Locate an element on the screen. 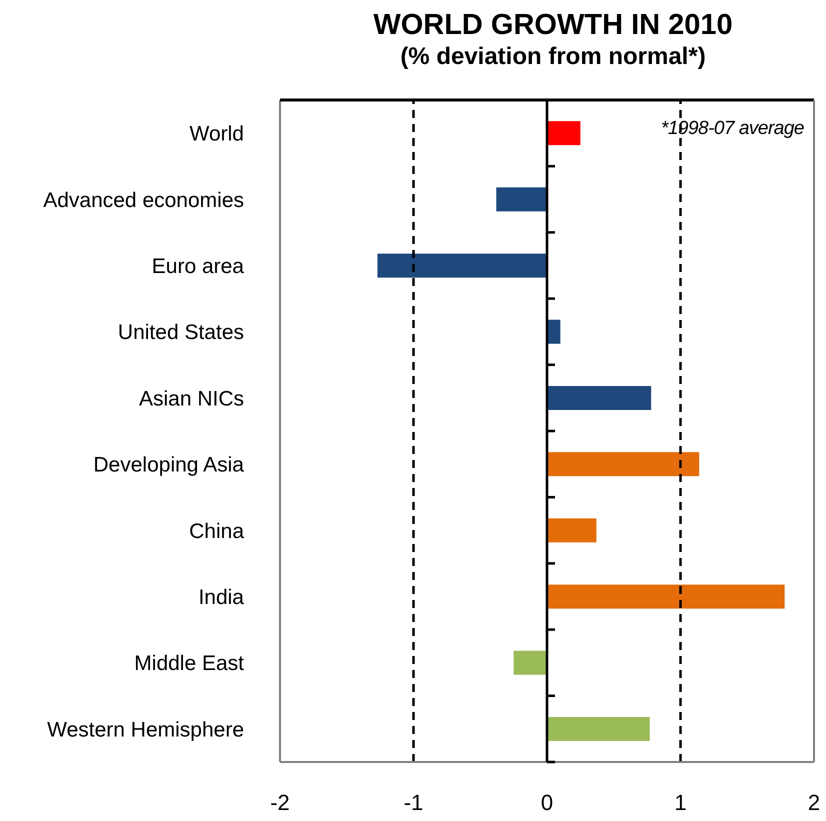 This screenshot has width=826, height=821. chart-subtitle: (% deviation from normal*) is located at coordinates (553, 57).